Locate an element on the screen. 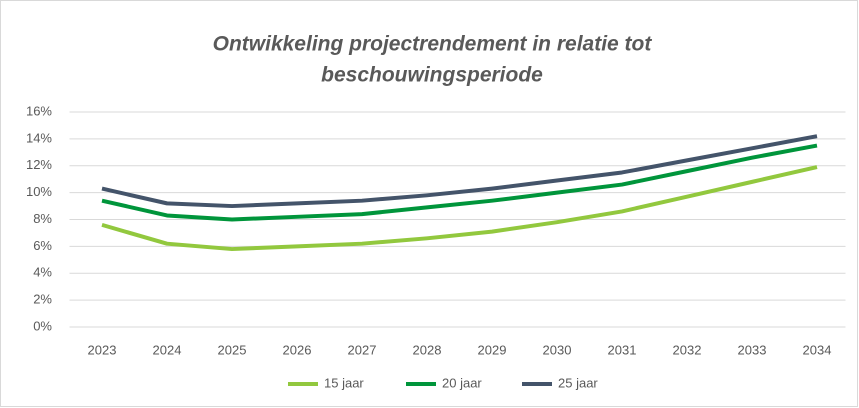 The width and height of the screenshot is (859, 408). chart-title: beschouwingsperiode is located at coordinates (432, 75).